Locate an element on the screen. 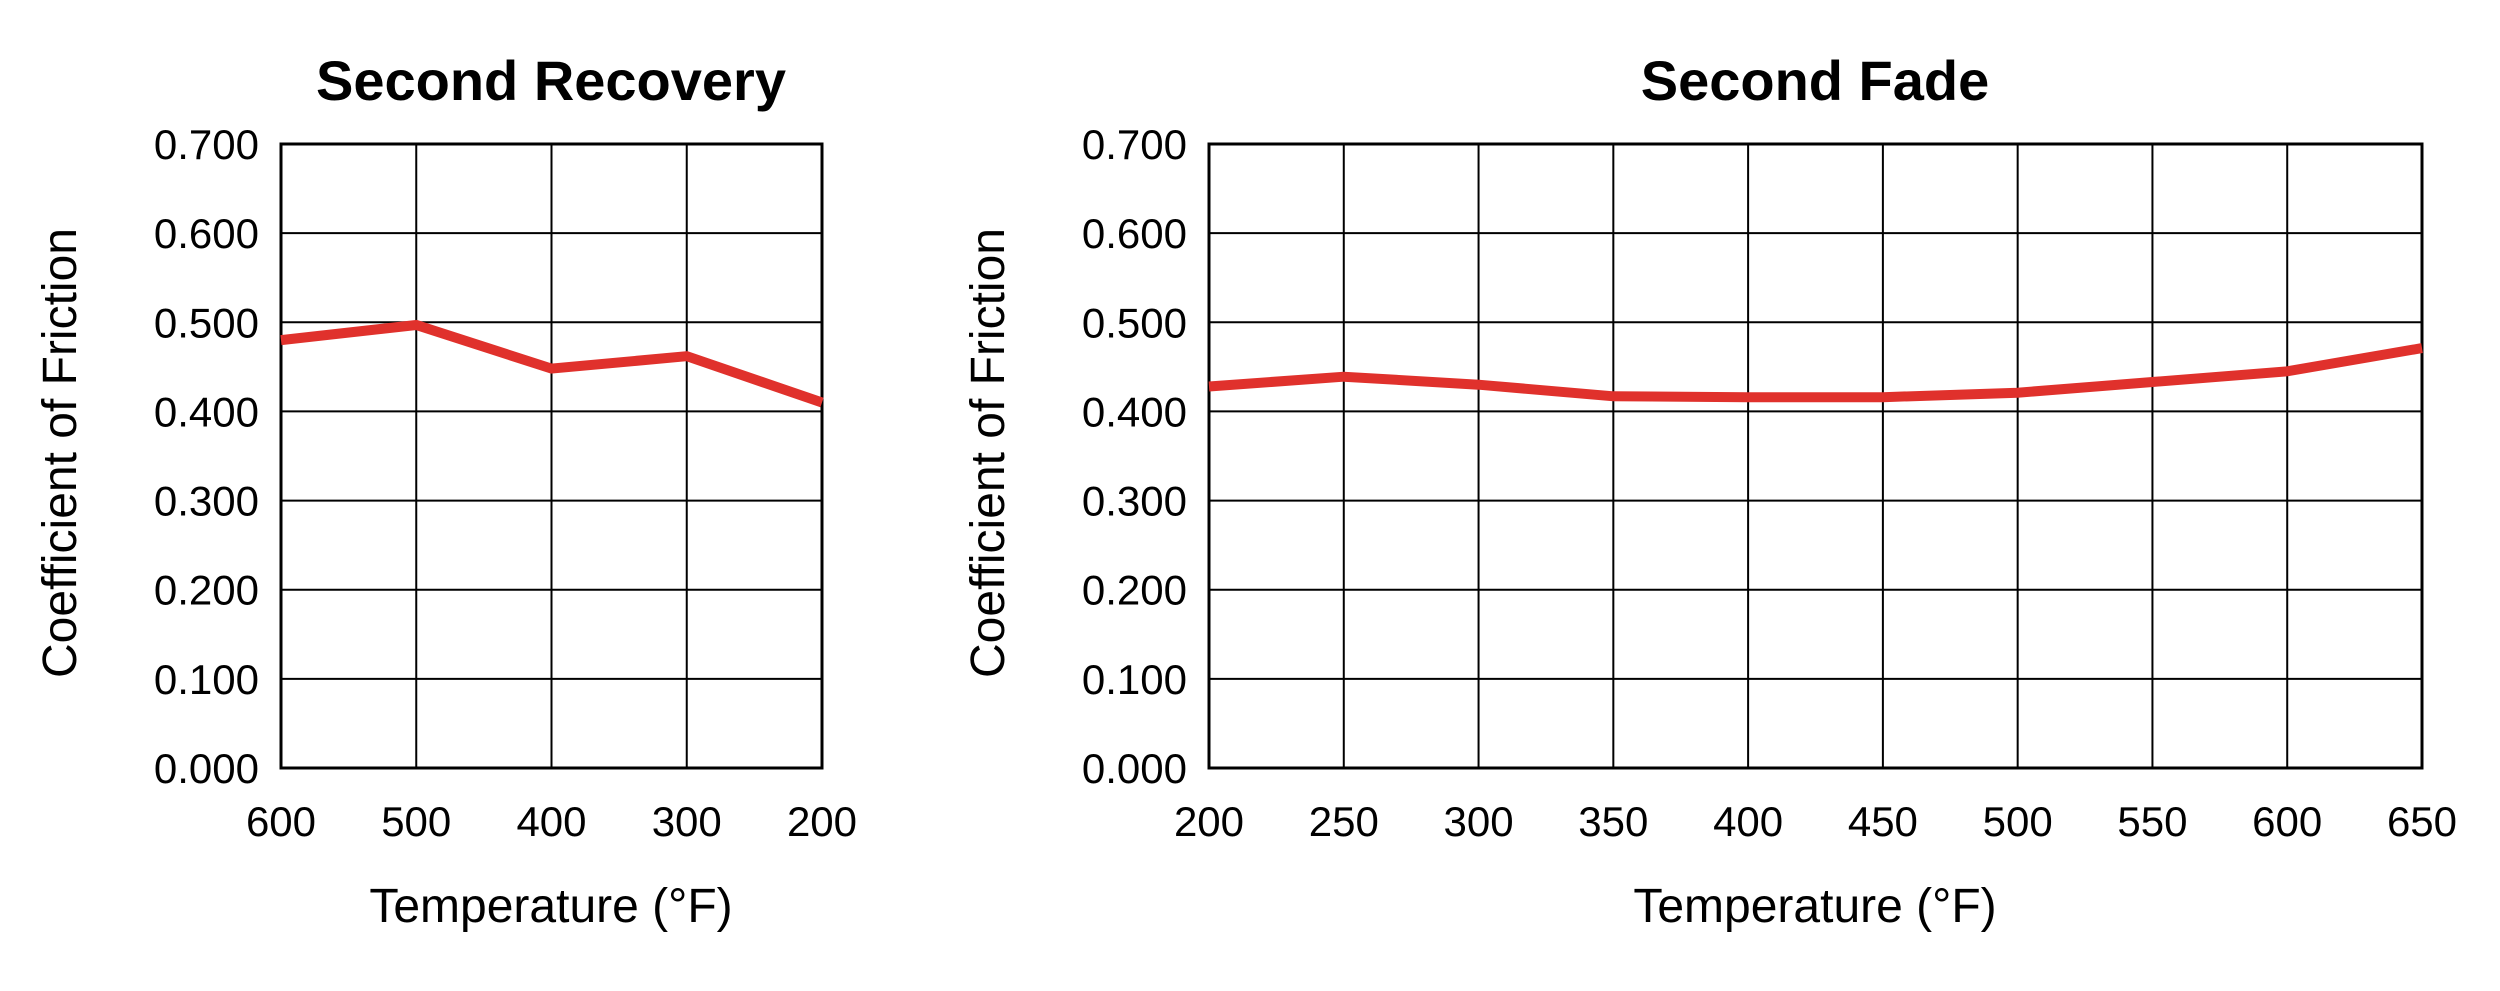 Image resolution: width=2500 pixels, height=991 pixels. x-tick-label: 650 is located at coordinates (2422, 821).